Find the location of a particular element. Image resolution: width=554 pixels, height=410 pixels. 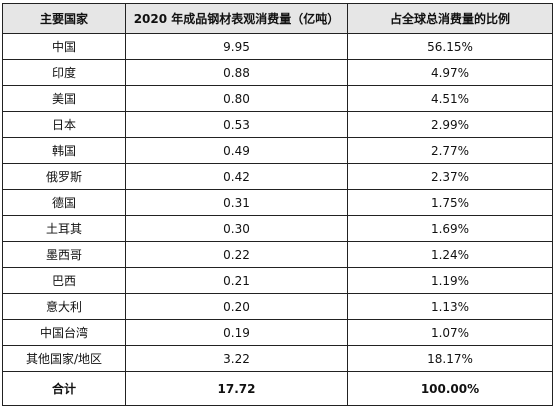

table-cell: 1.13% is located at coordinates (450, 306).